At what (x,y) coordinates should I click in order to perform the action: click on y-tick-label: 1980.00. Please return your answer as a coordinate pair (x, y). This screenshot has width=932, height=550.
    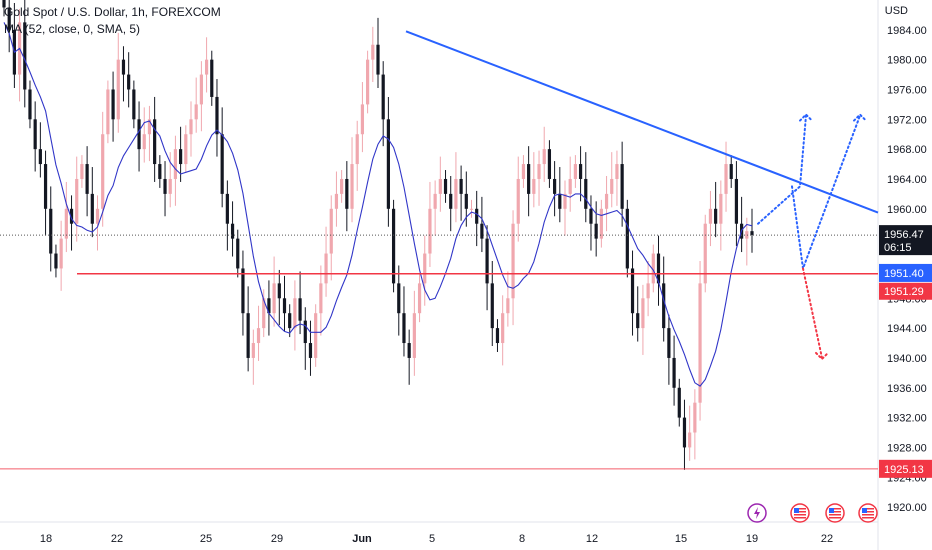
    Looking at the image, I should click on (907, 61).